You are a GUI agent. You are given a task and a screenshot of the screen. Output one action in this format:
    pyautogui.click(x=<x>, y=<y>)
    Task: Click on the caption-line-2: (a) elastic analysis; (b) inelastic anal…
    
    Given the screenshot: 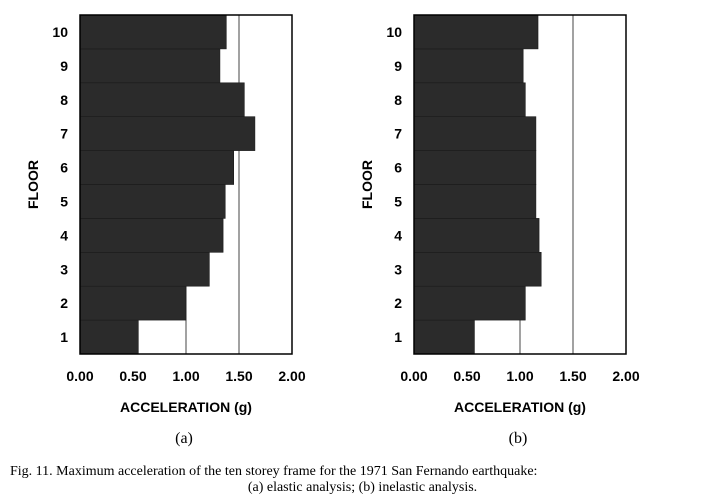 What is the action you would take?
    pyautogui.click(x=362, y=487)
    